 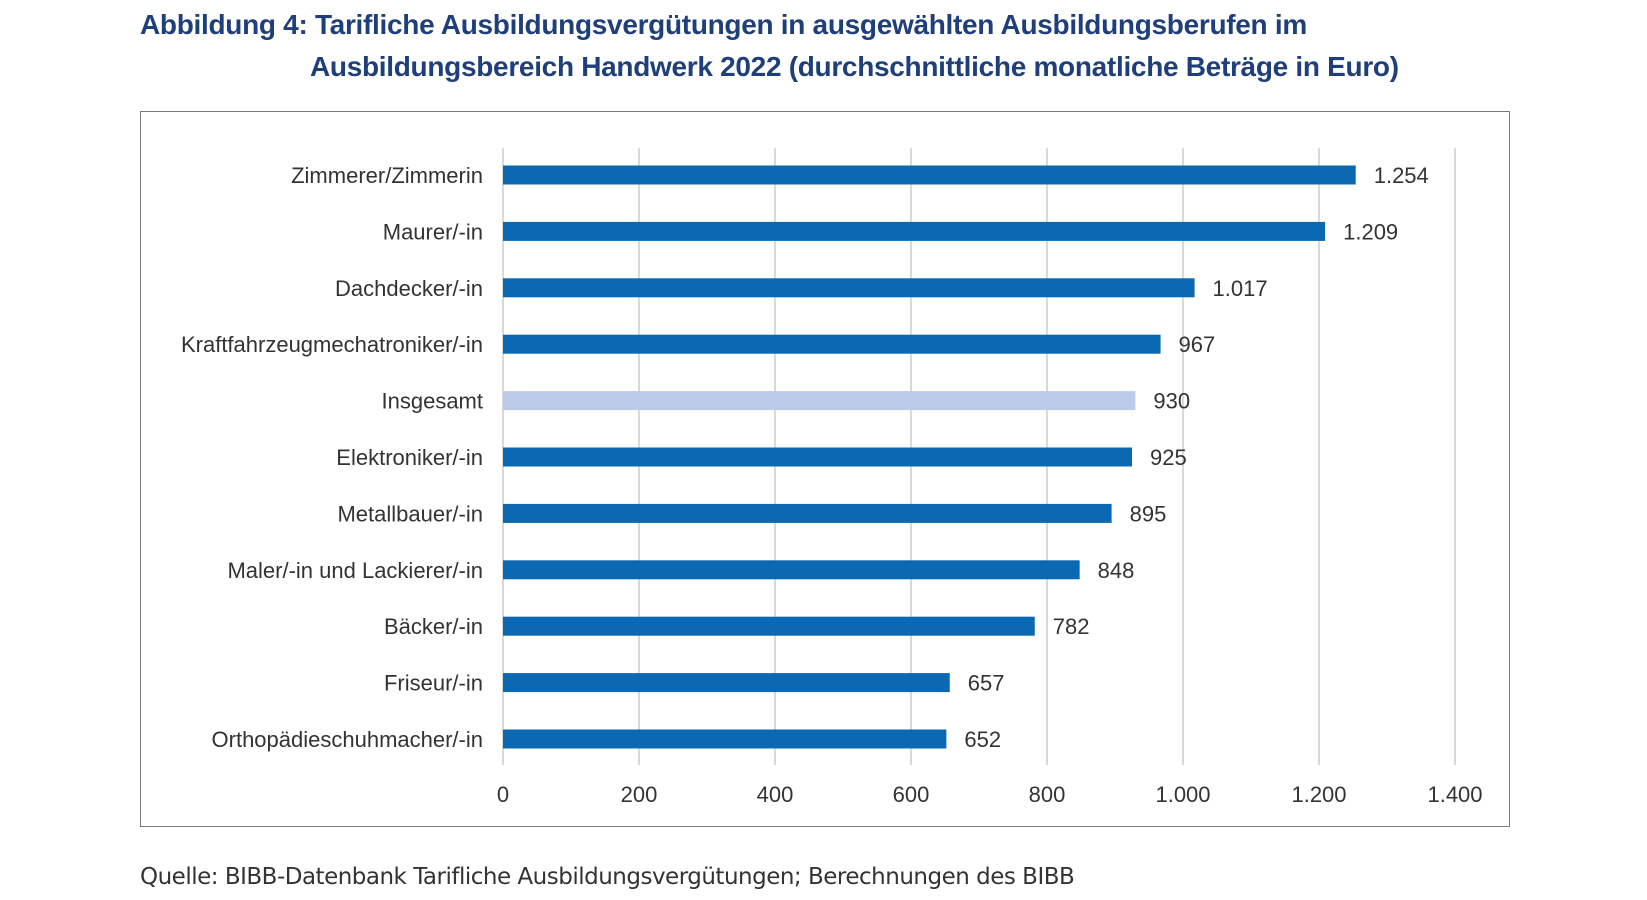 I want to click on value-label: 895, so click(x=1148, y=513).